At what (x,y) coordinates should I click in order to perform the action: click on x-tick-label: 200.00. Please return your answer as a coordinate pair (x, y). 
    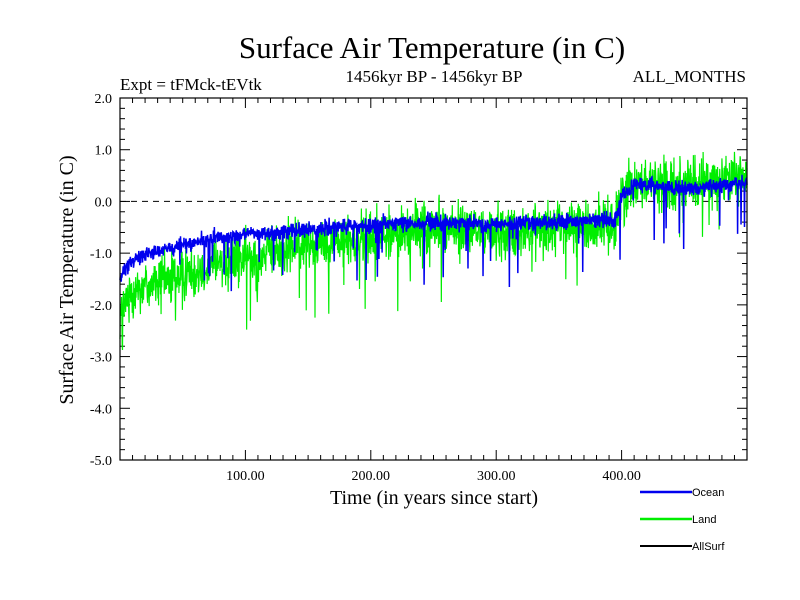
    Looking at the image, I should click on (371, 476).